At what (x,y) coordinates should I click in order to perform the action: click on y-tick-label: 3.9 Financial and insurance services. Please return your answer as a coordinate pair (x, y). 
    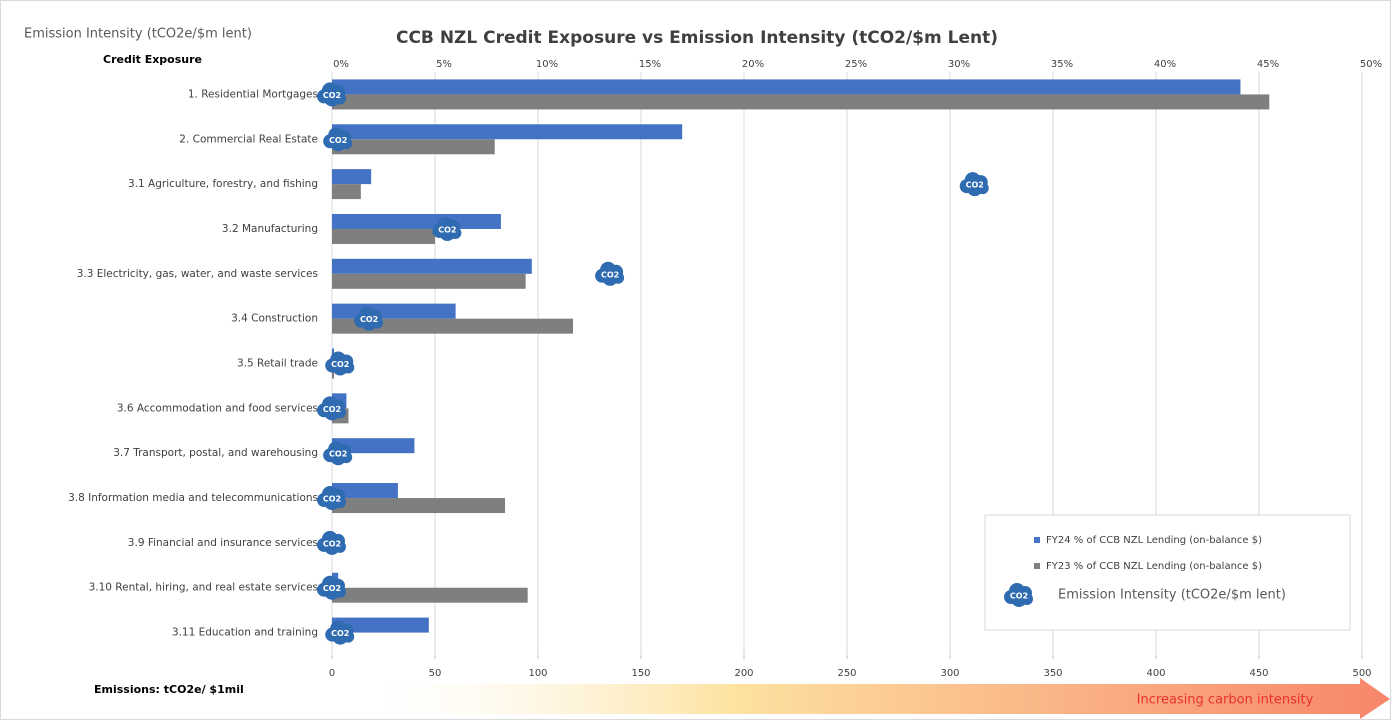
    Looking at the image, I should click on (223, 543).